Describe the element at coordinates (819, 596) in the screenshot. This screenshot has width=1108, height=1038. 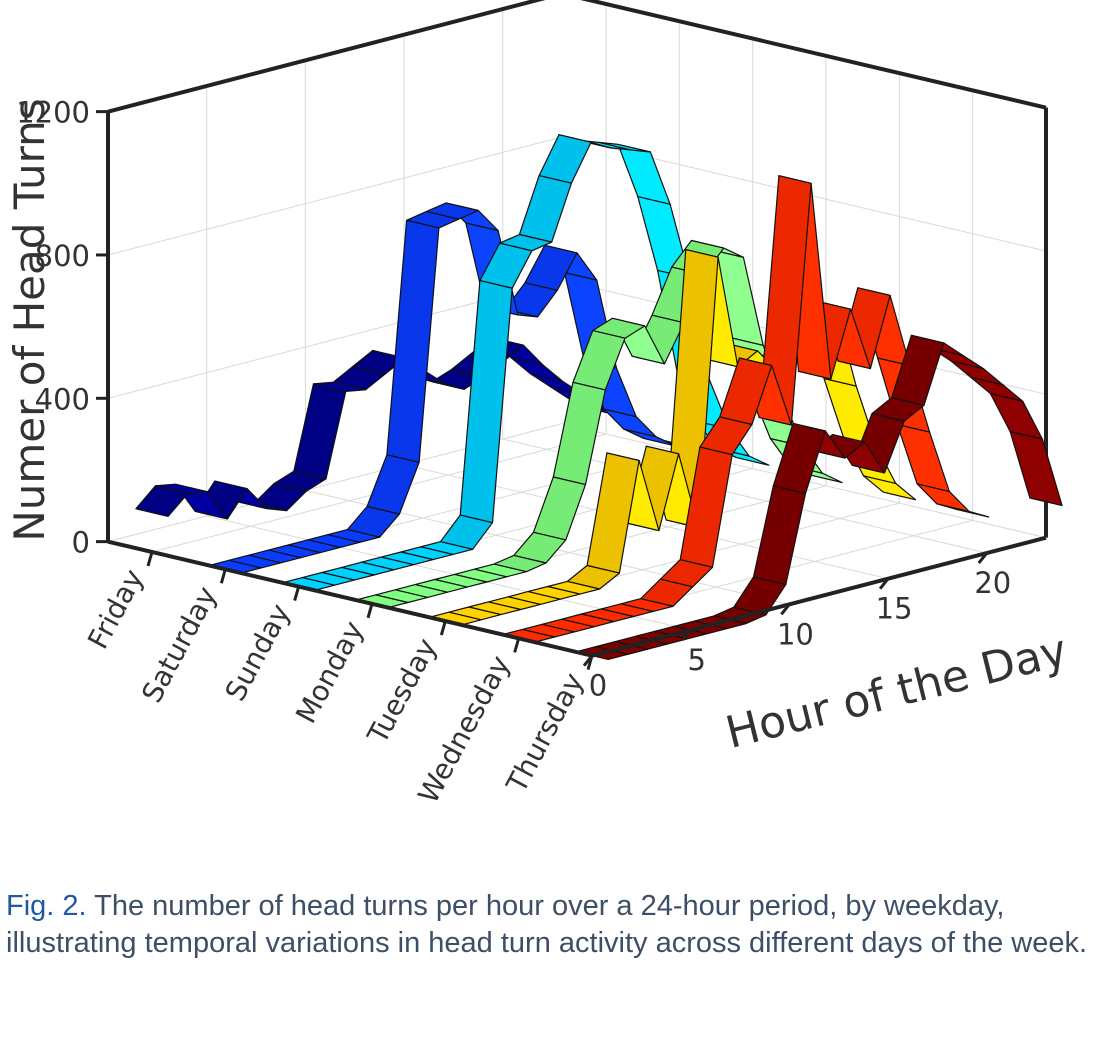
I see `hour-axis` at that location.